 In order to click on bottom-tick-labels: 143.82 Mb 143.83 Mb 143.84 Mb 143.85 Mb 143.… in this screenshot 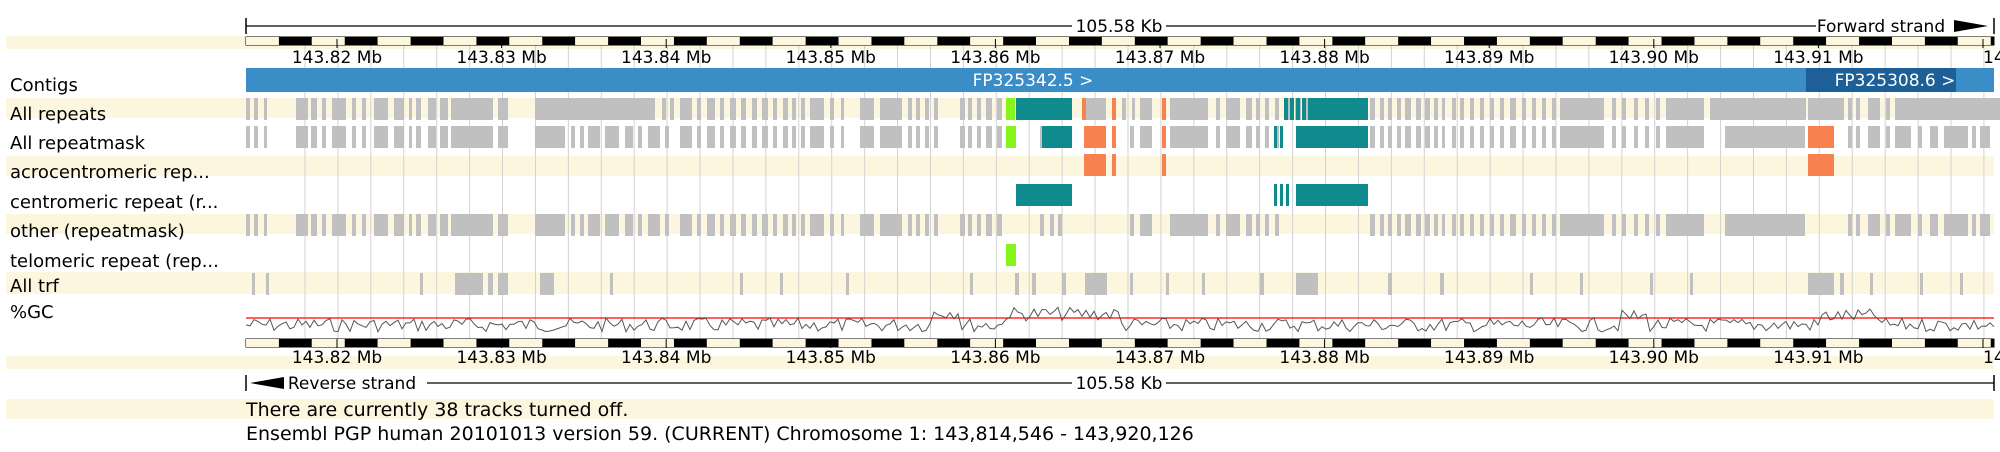, I will do `click(1146, 353)`.